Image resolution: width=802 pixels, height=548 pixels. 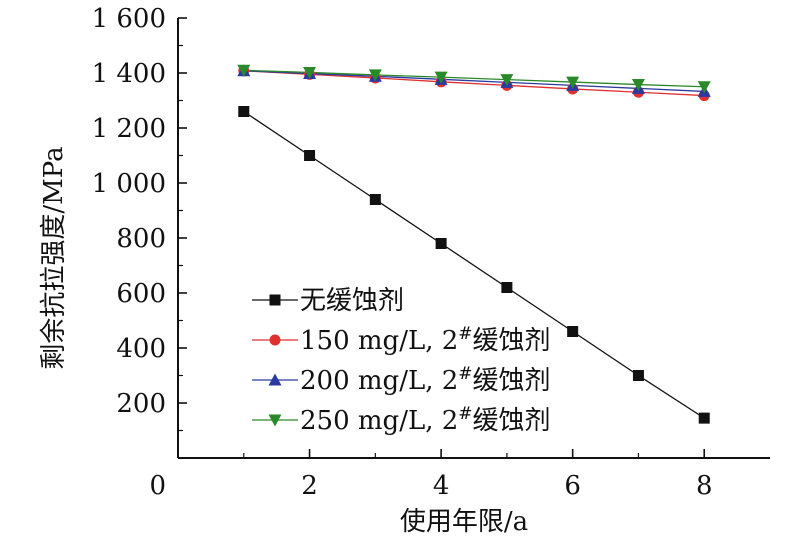 I want to click on y-tick-label: 600, so click(x=141, y=294).